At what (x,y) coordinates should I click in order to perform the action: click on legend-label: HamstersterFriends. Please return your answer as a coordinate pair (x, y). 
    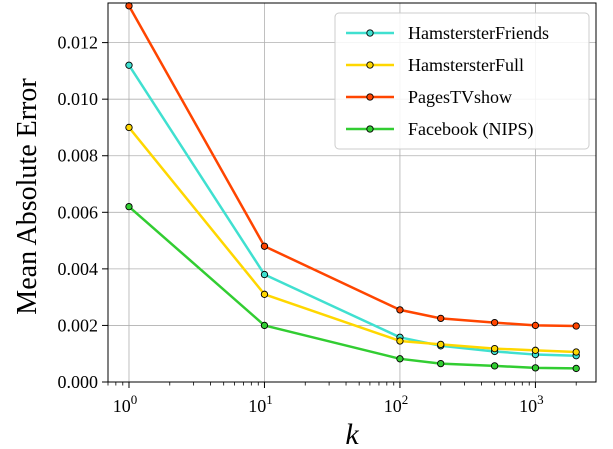
    Looking at the image, I should click on (478, 33).